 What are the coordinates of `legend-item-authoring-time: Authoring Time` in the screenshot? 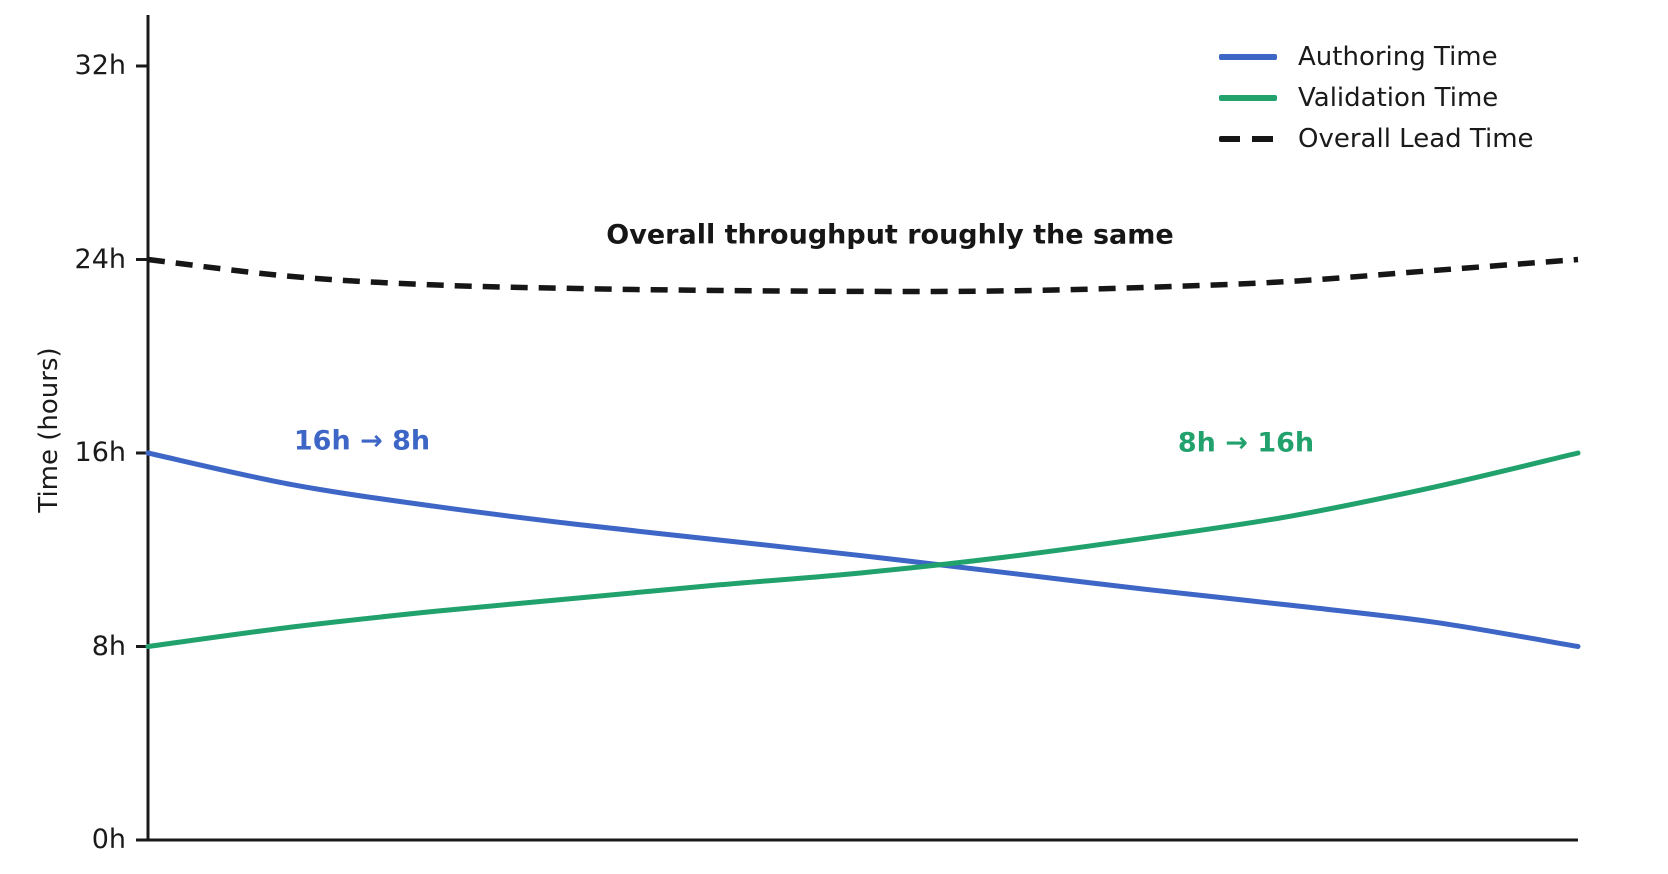 It's located at (1376, 56).